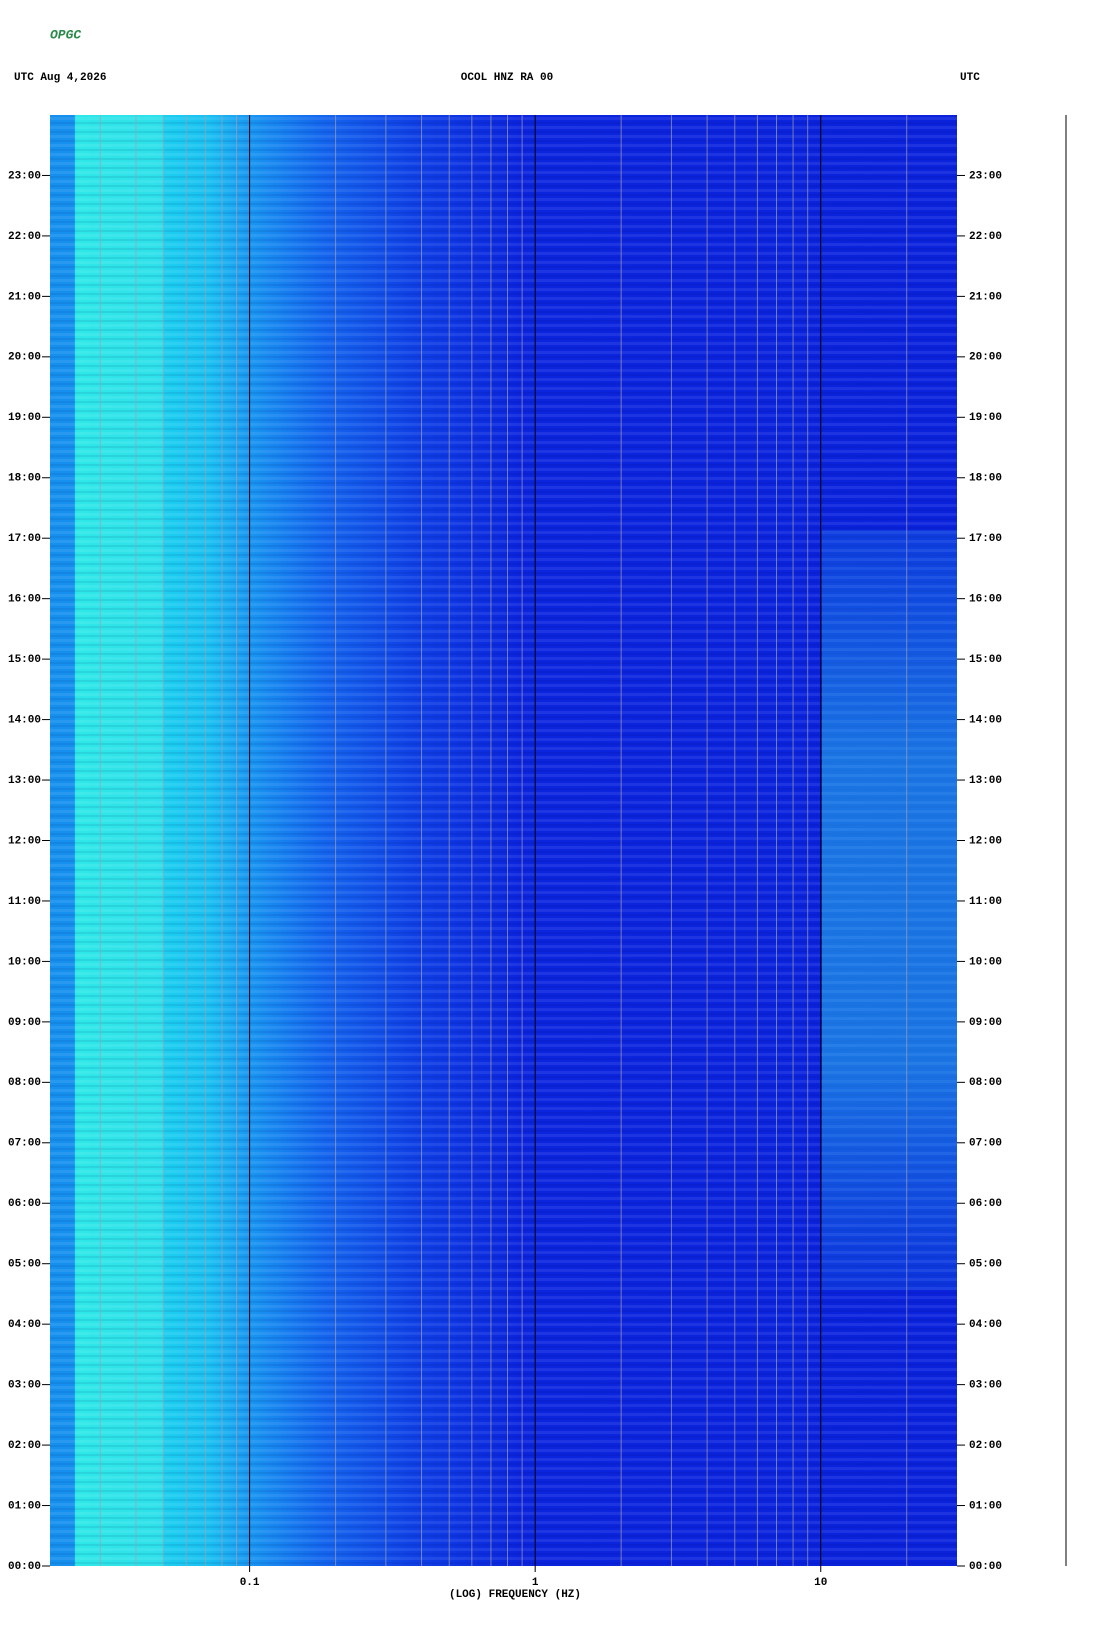 This screenshot has width=1102, height=1634. What do you see at coordinates (24, 479) in the screenshot?
I see `y-tick-label: 18:00` at bounding box center [24, 479].